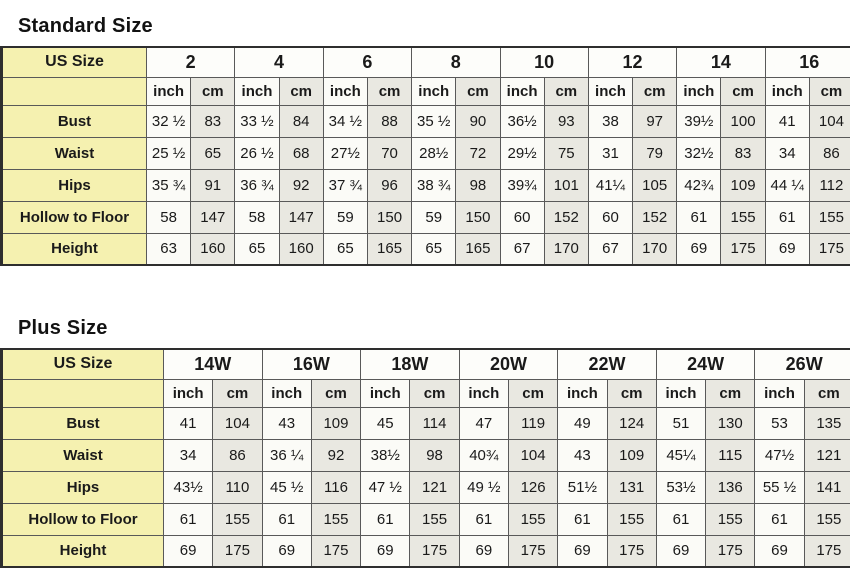 The height and width of the screenshot is (586, 850). What do you see at coordinates (699, 121) in the screenshot?
I see `measurement-value-inch: 39½` at bounding box center [699, 121].